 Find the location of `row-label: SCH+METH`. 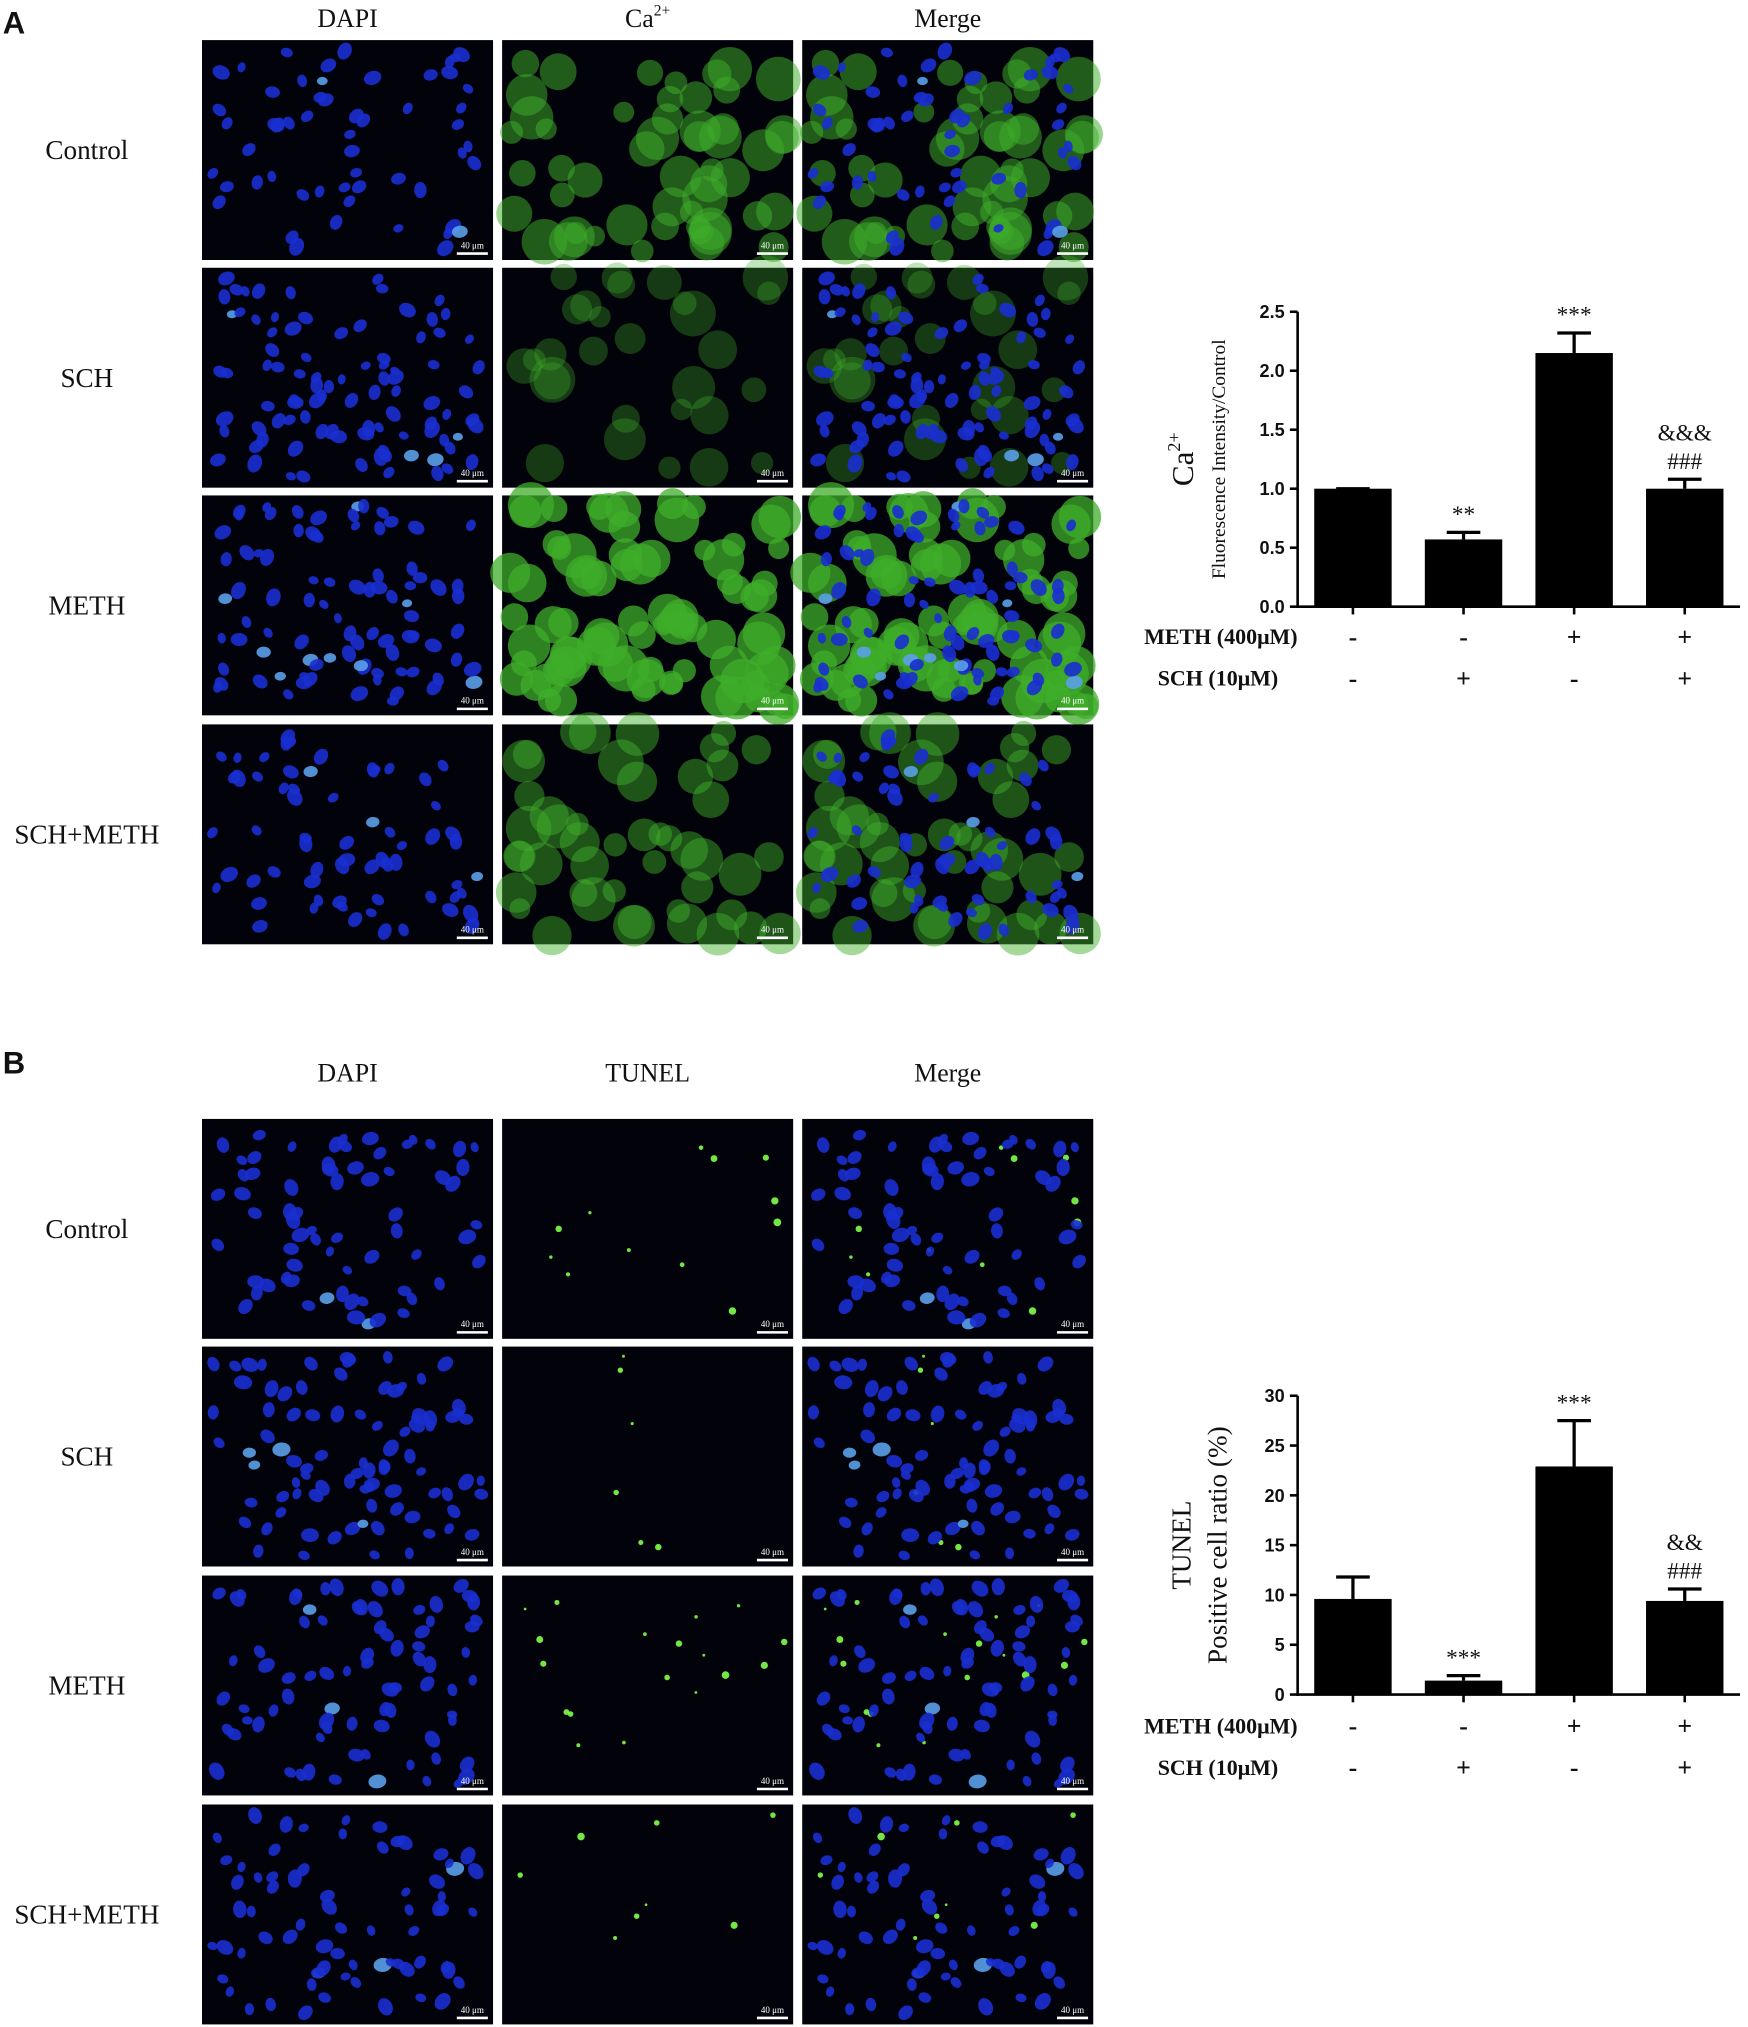

row-label: SCH+METH is located at coordinates (86, 1915).